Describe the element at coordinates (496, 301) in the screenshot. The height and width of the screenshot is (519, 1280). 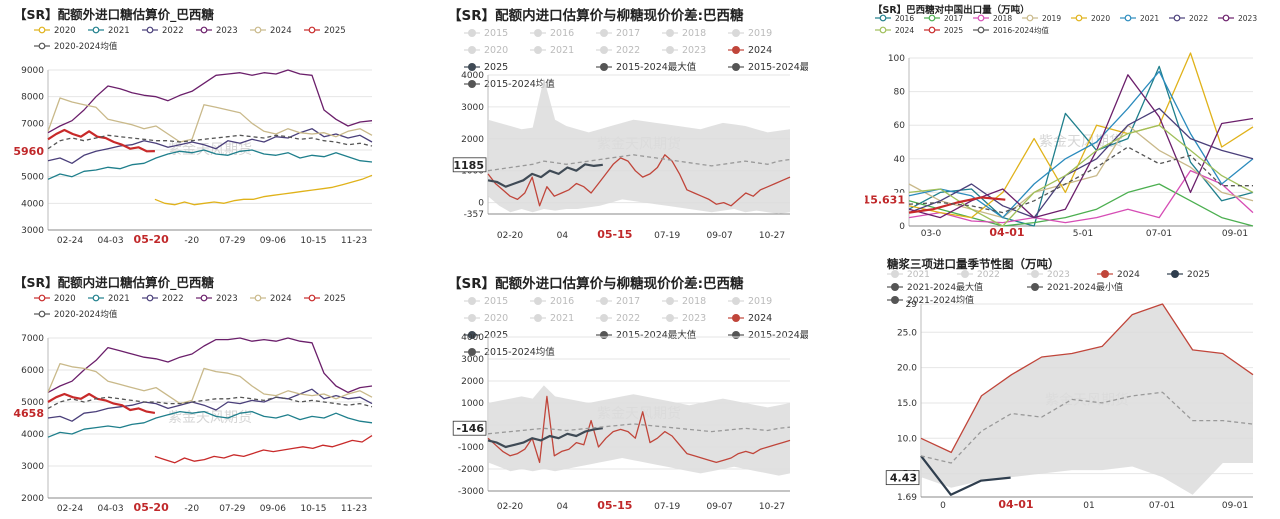
I see `legend-label: 2015` at that location.